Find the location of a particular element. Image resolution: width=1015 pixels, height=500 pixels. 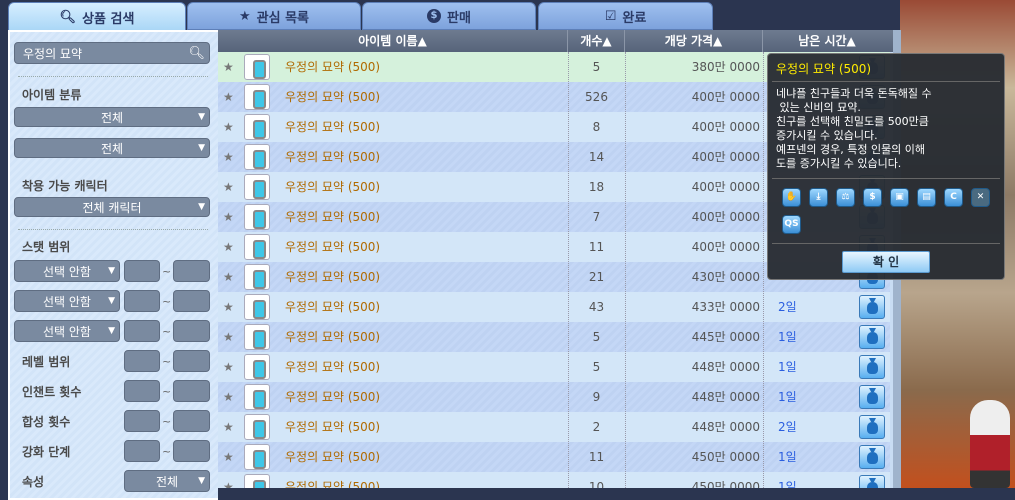

table-row: ★ 우정의 묘약 (500) 5 445만 0000 1일 is located at coordinates (554, 337).